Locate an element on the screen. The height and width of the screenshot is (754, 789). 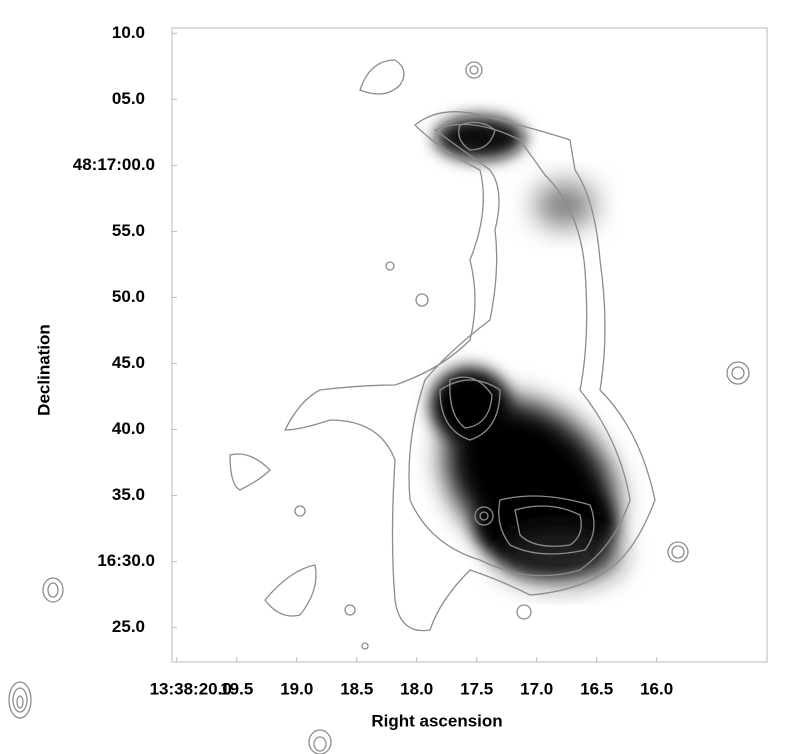
x-tick-label: 18.5 is located at coordinates (356, 688).